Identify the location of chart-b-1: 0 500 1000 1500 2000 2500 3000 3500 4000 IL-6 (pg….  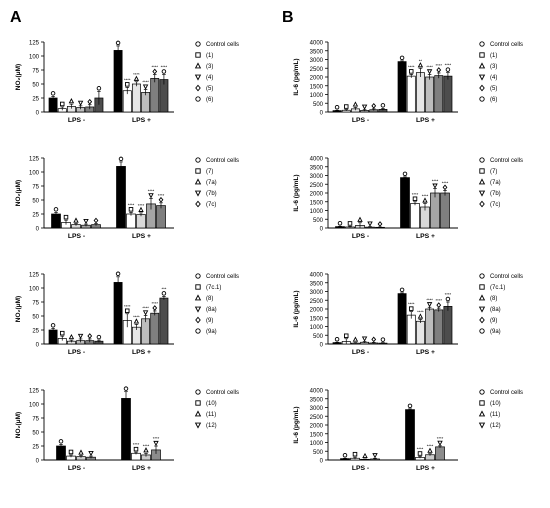
(408, 83).